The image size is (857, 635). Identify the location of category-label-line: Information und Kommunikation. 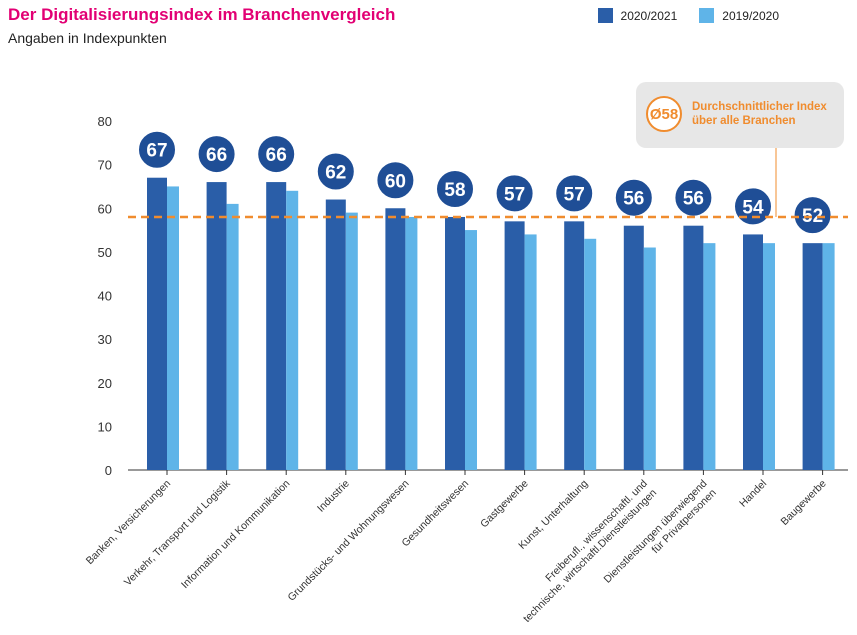
(235, 534).